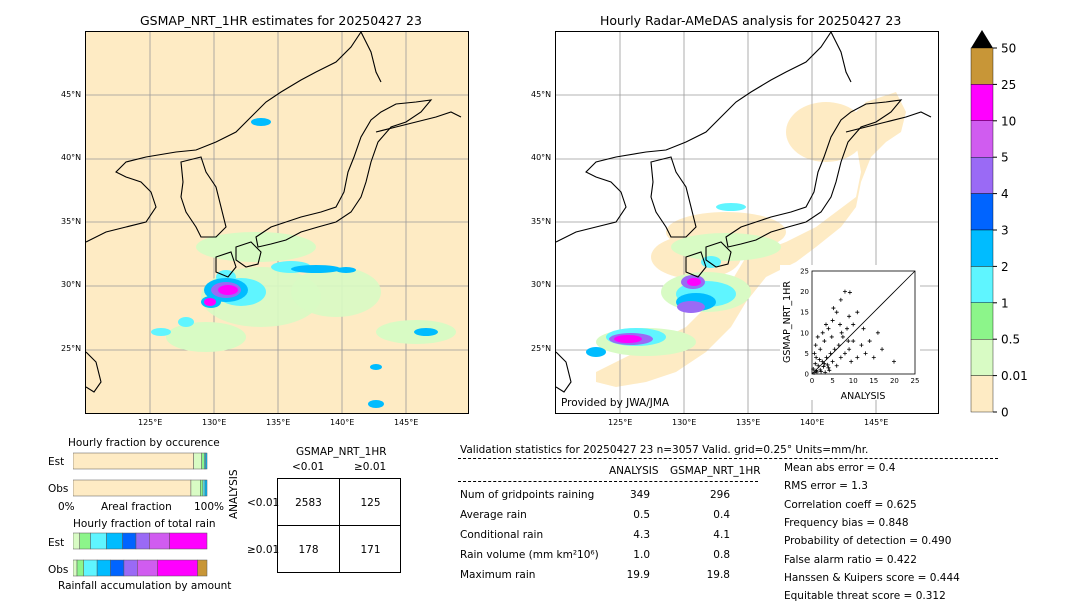  I want to click on left-lon-label: 135°E, so click(278, 422).